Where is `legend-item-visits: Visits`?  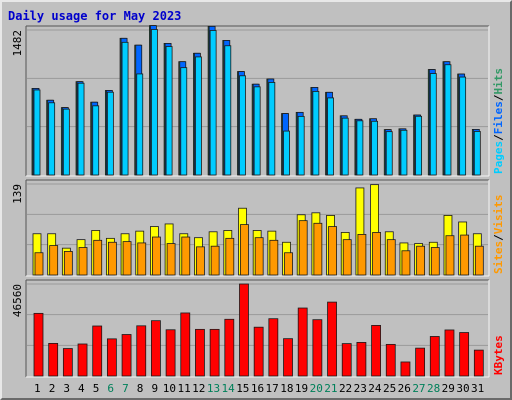
legend-item-visits: Visits is located at coordinates (498, 215).